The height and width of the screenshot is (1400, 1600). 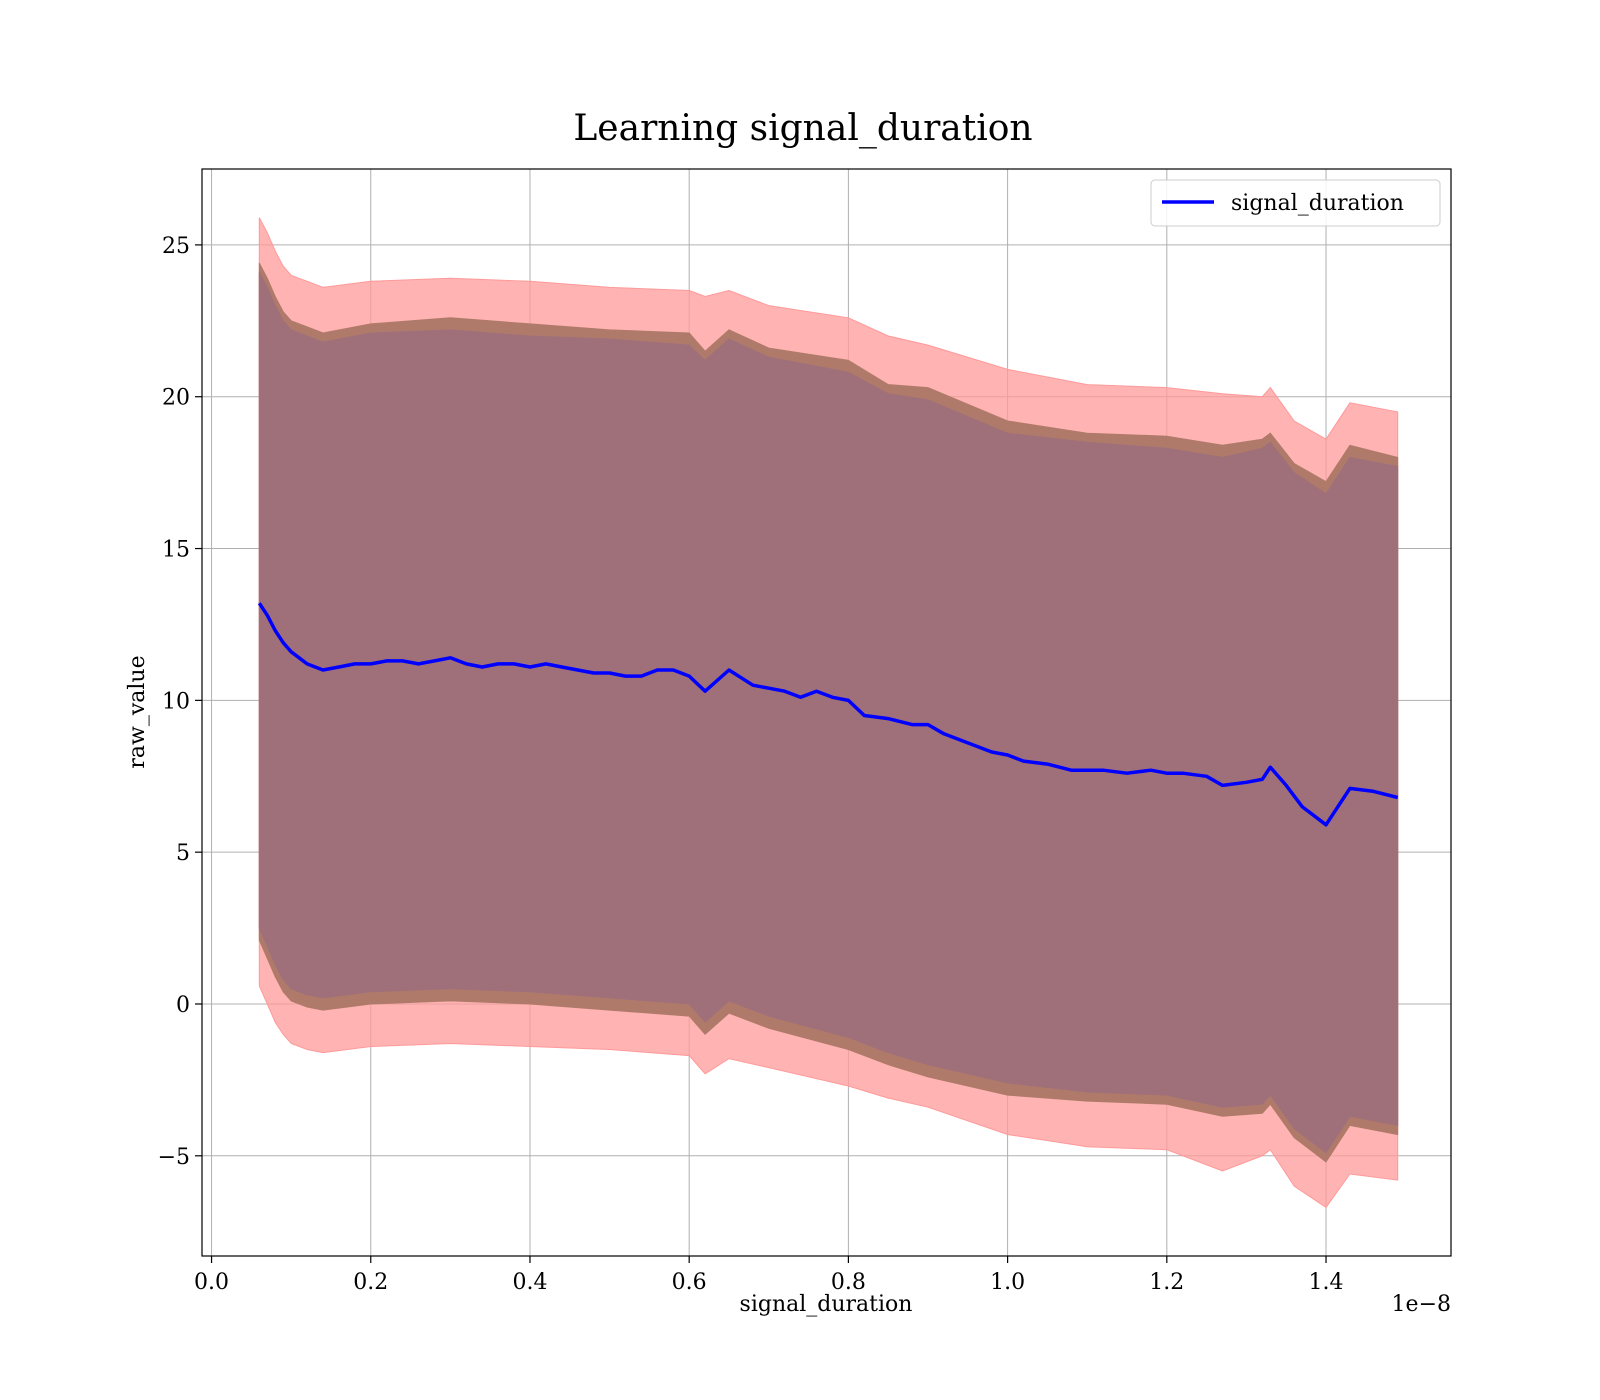 What do you see at coordinates (1007, 1282) in the screenshot?
I see `x-tick-label: 1.0` at bounding box center [1007, 1282].